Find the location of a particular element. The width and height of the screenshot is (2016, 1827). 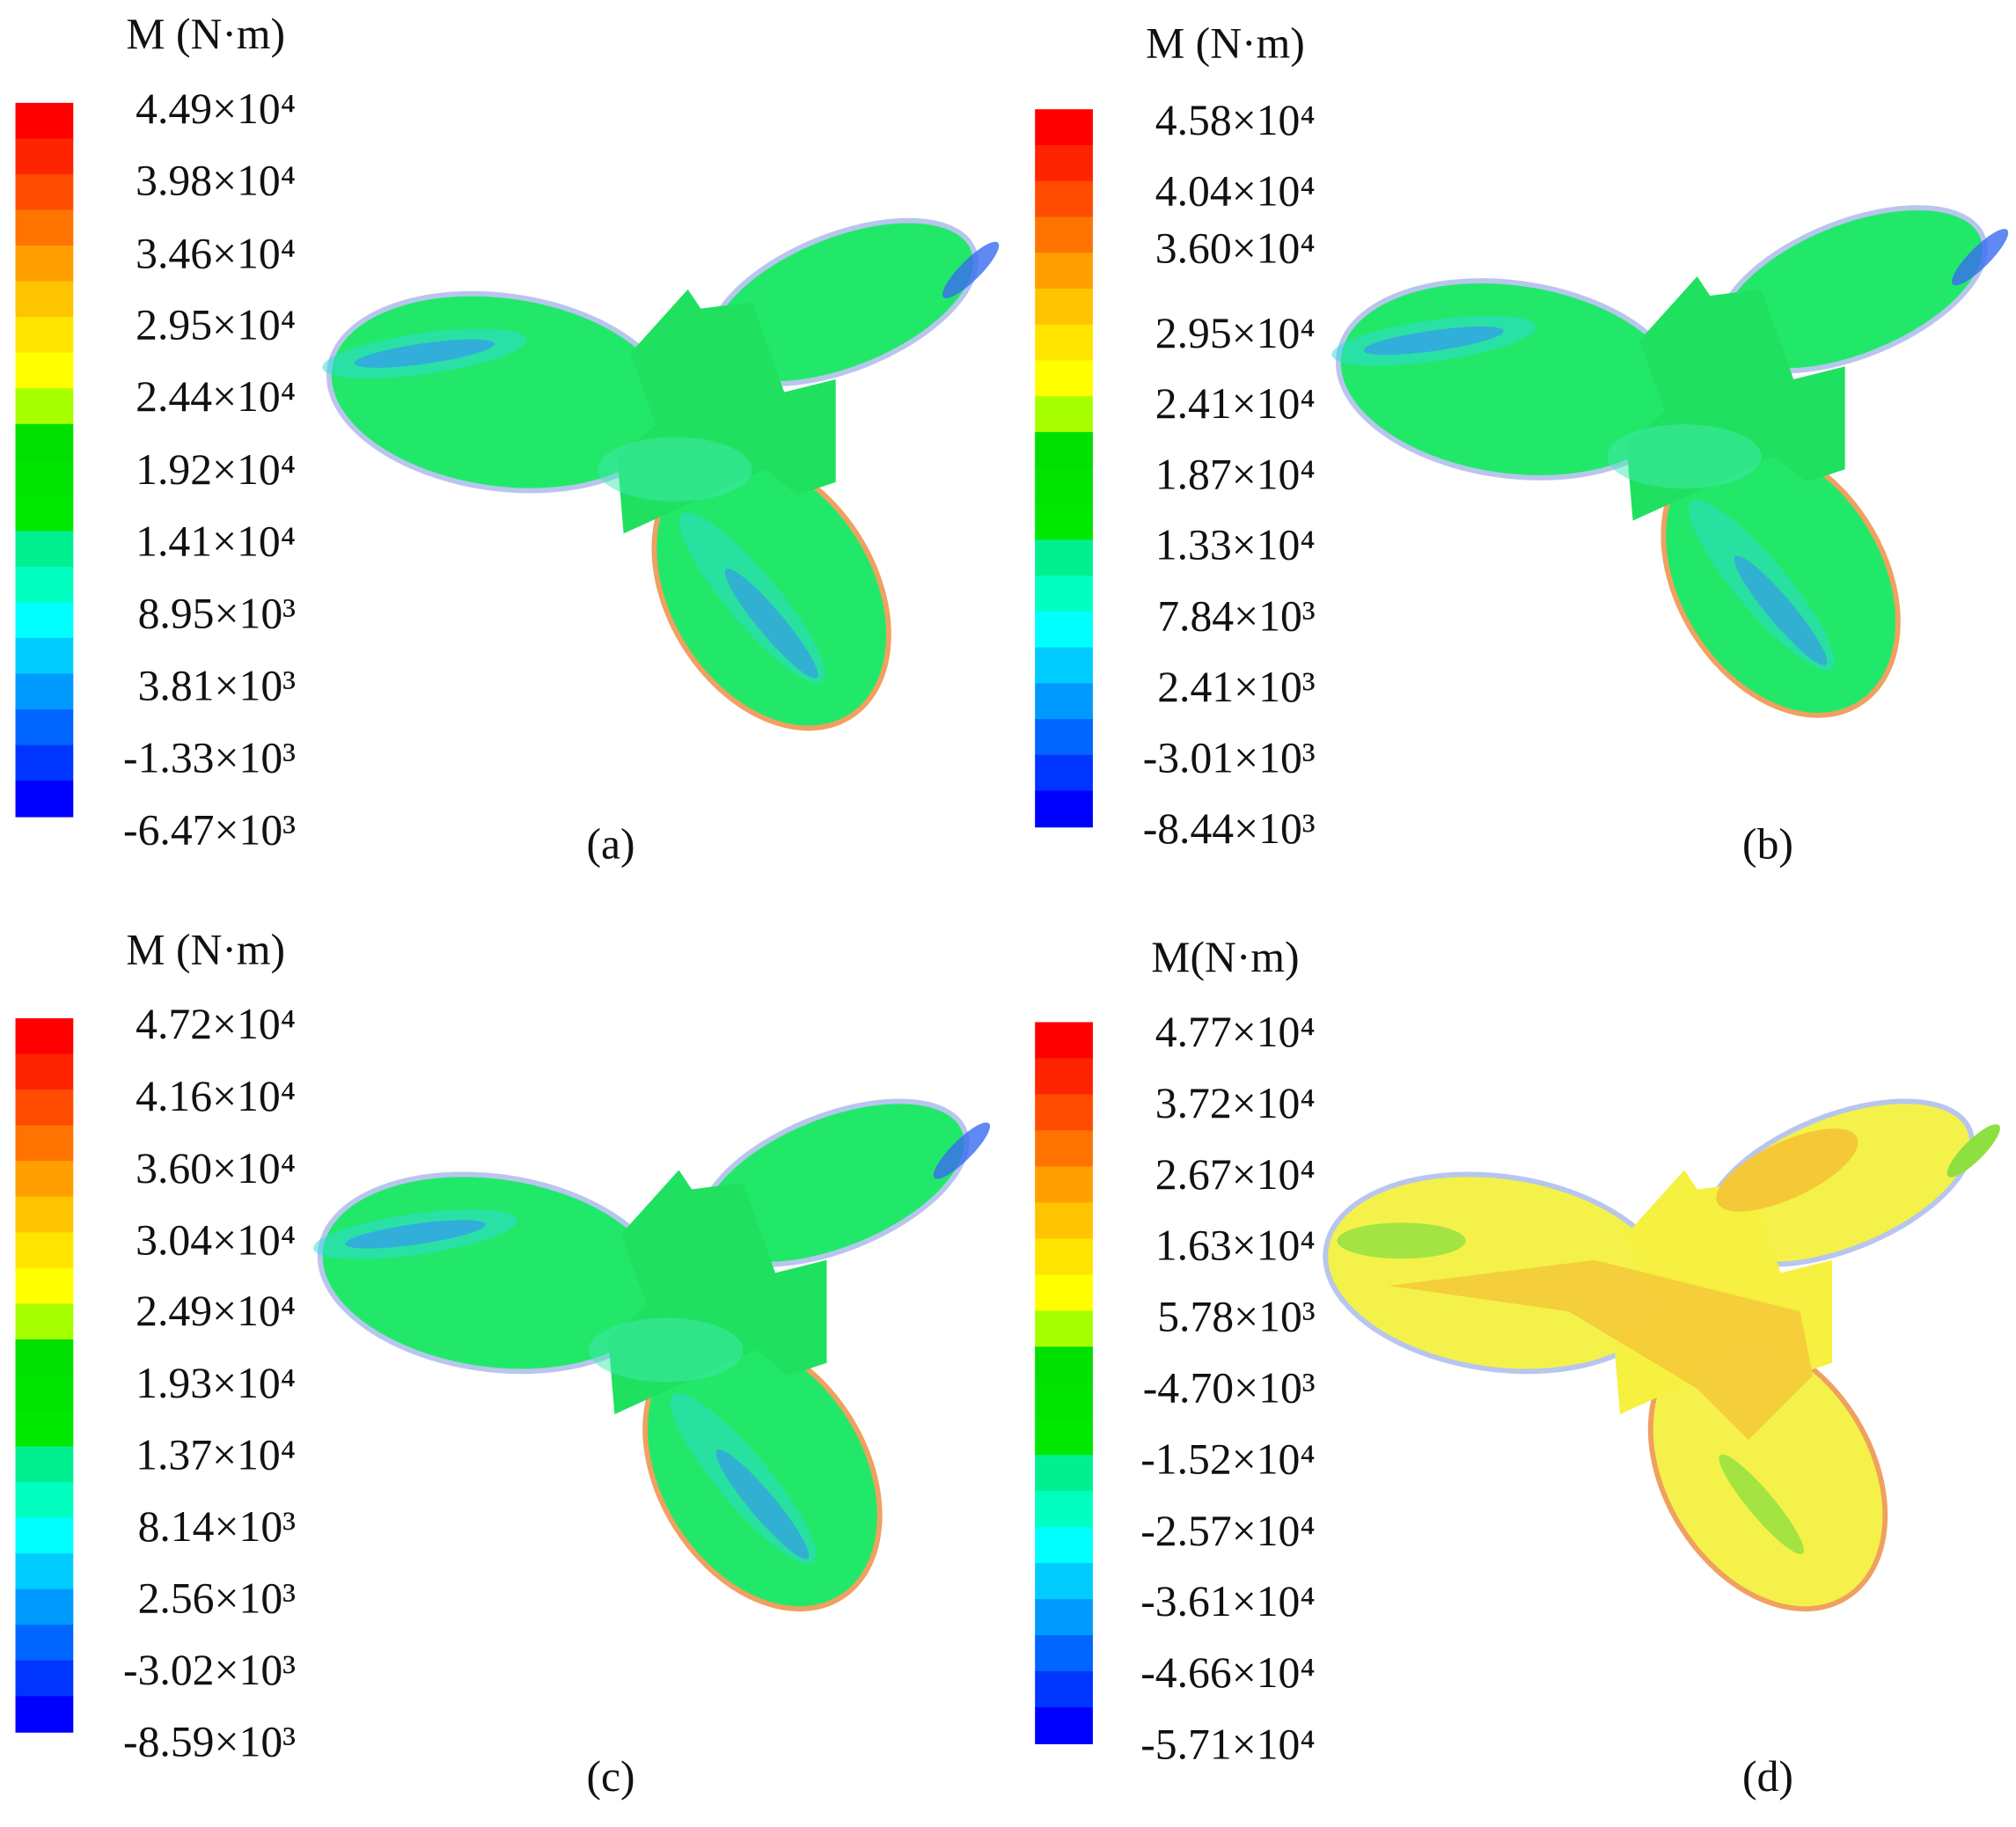

colorbar-tick-label: 1.33×10⁴ is located at coordinates (1235, 544).